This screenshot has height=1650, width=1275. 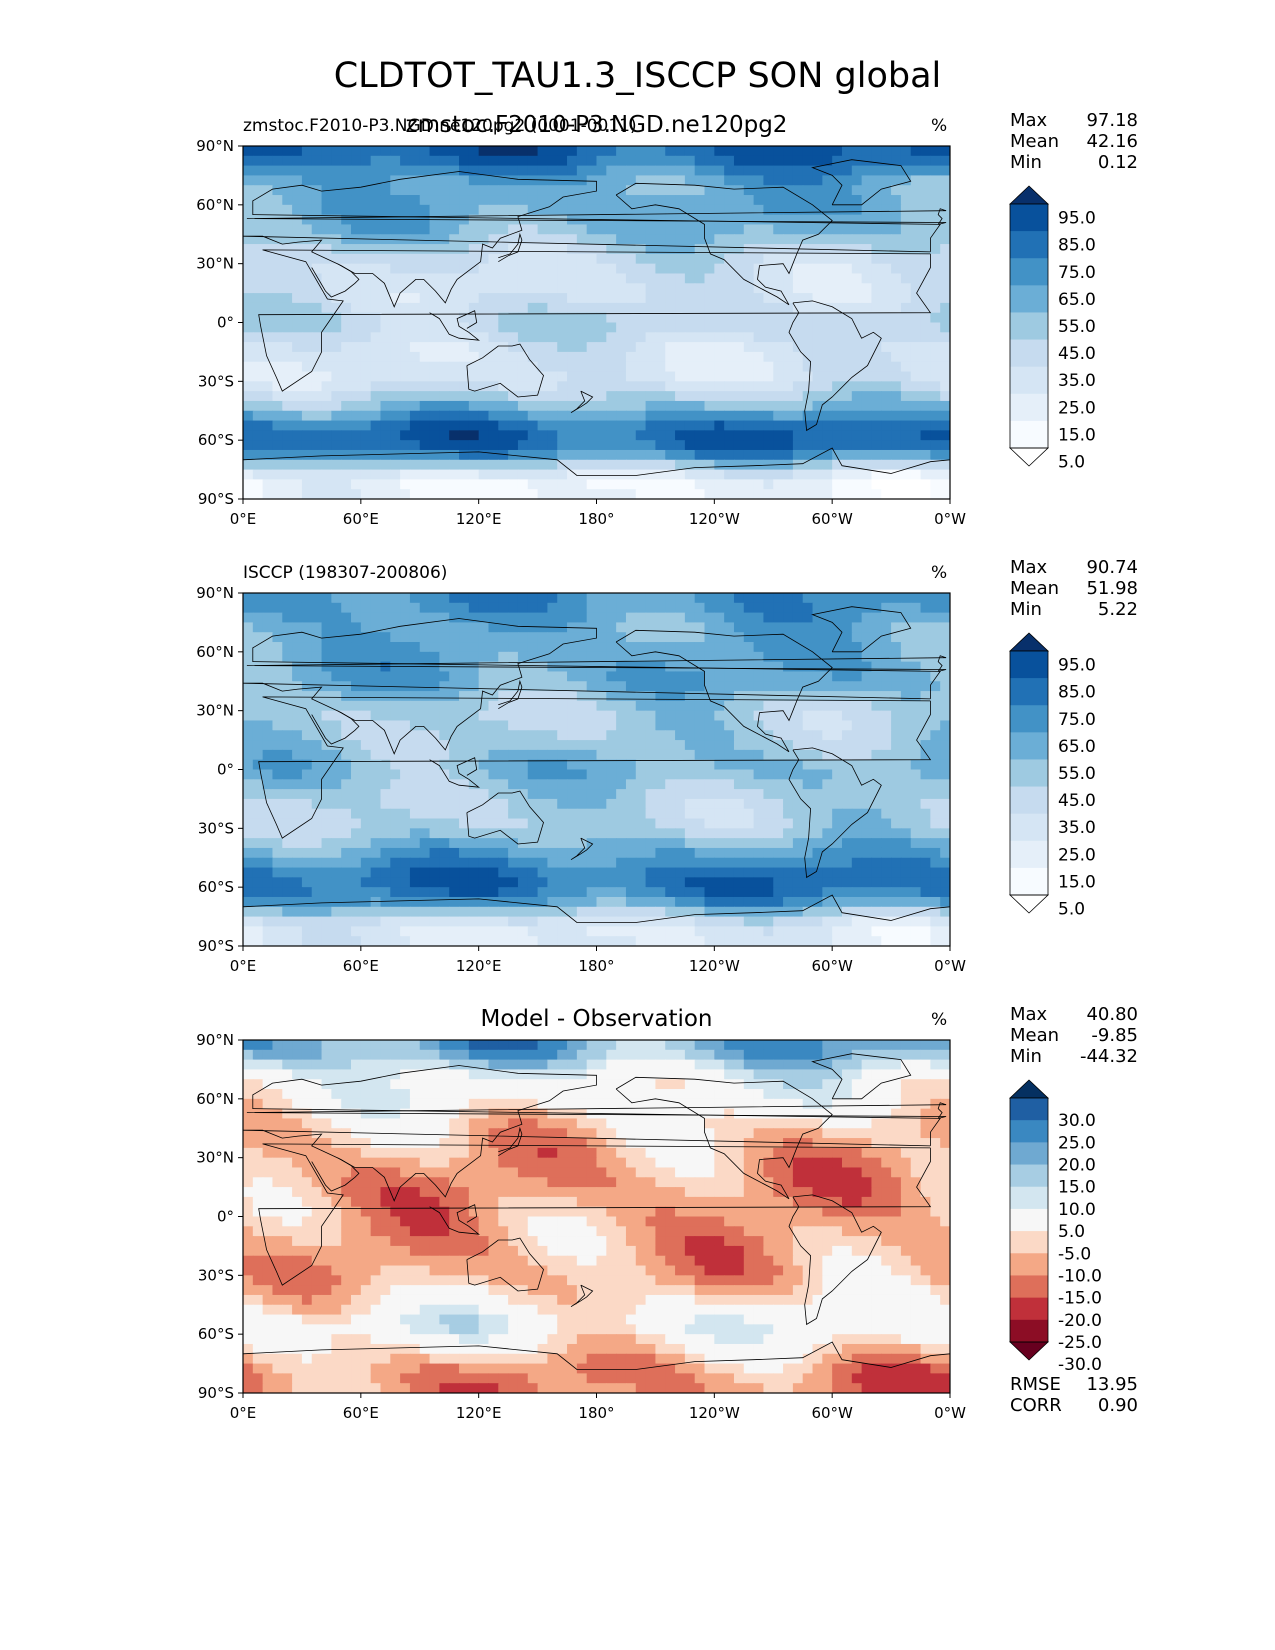 What do you see at coordinates (1029, 120) in the screenshot?
I see `stat-label: Max` at bounding box center [1029, 120].